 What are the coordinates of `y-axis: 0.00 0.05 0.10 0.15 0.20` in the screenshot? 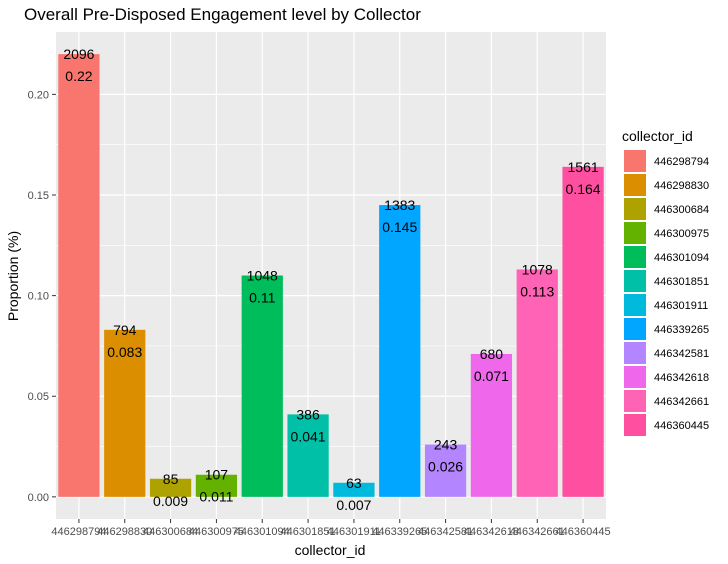 It's located at (42, 296).